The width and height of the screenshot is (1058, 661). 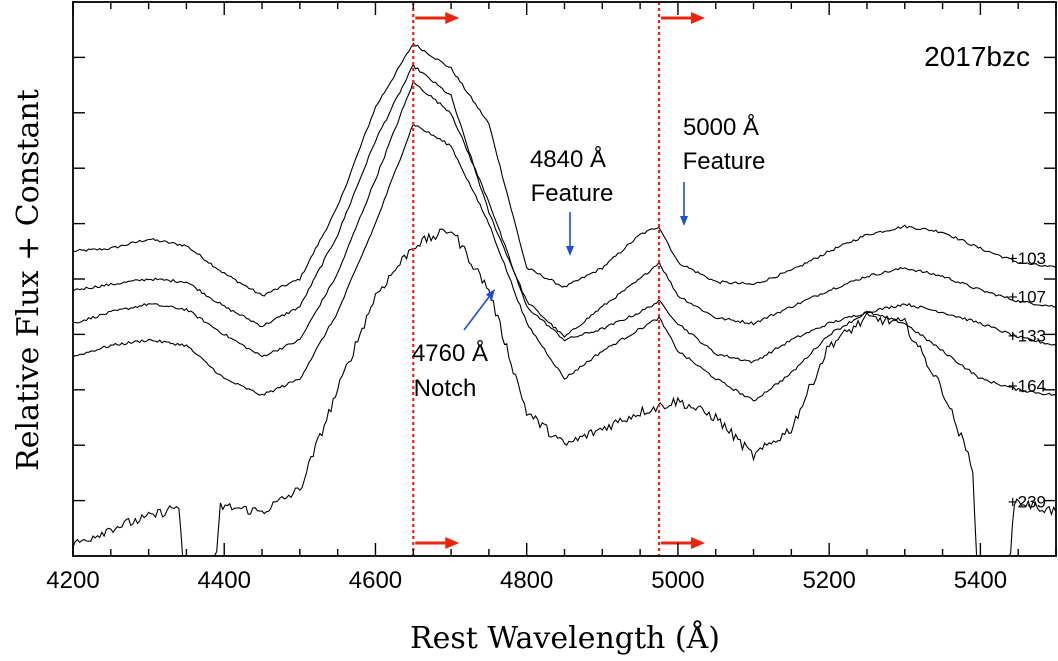 I want to click on annotation-4760-line1: 4760 Å, so click(x=450, y=353).